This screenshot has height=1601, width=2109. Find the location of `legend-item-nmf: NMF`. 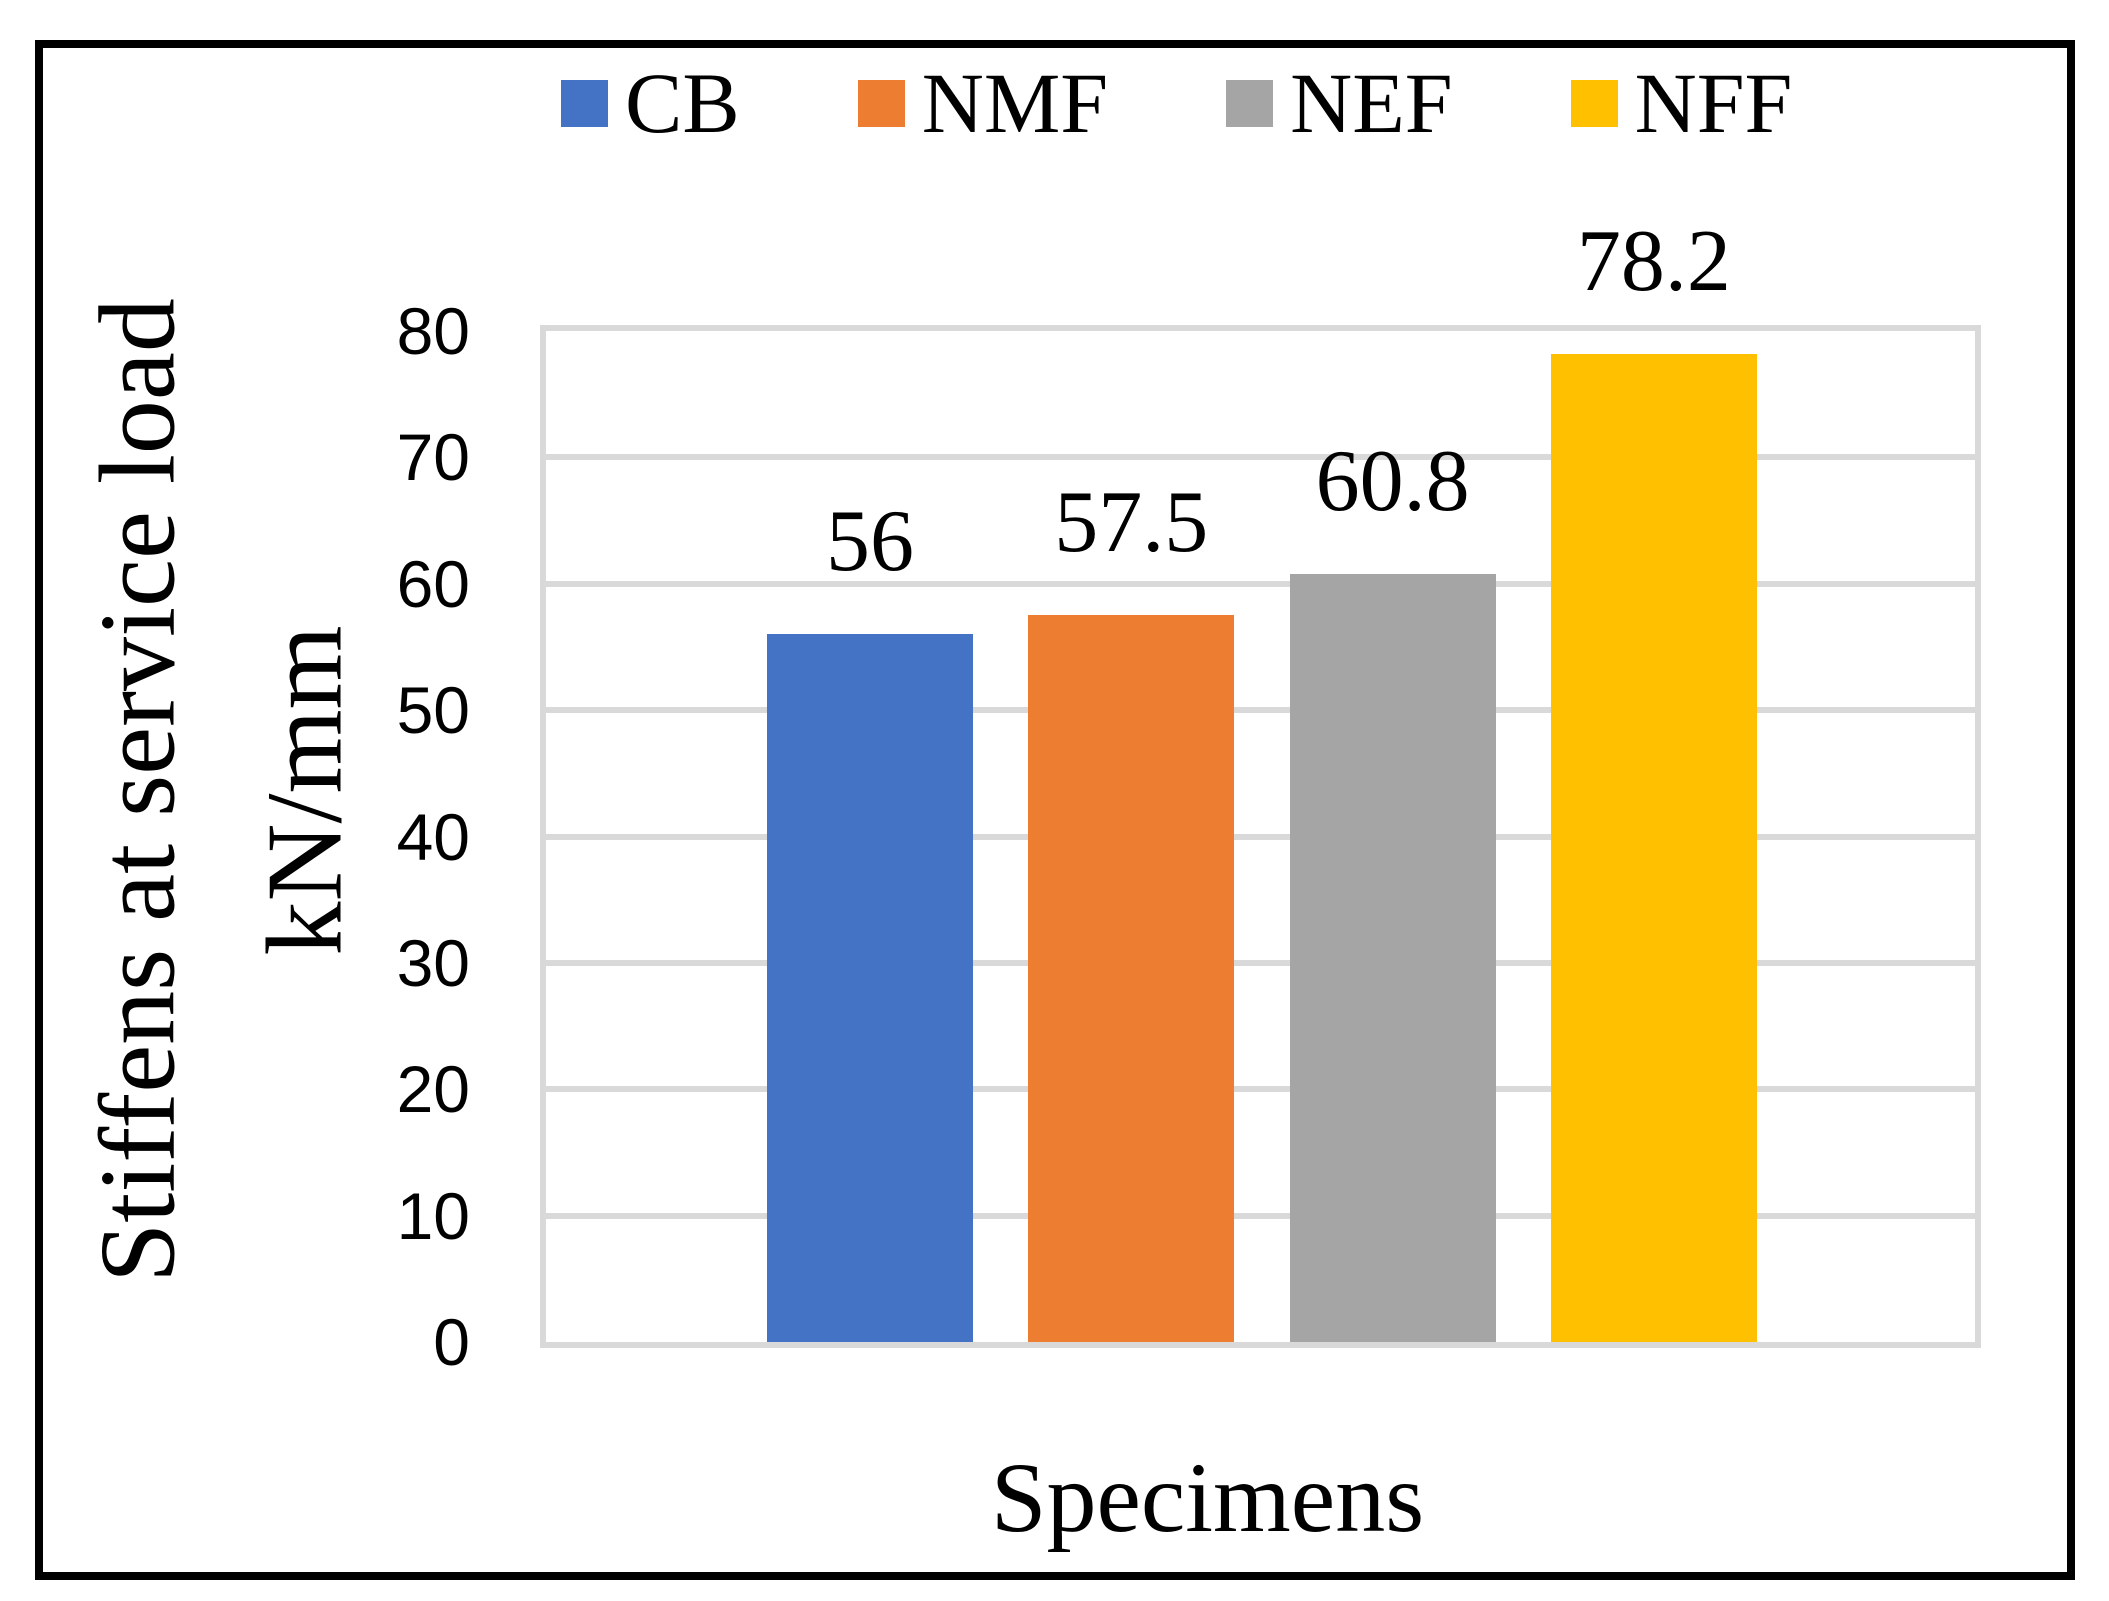

legend-item-nmf: NMF is located at coordinates (983, 103).